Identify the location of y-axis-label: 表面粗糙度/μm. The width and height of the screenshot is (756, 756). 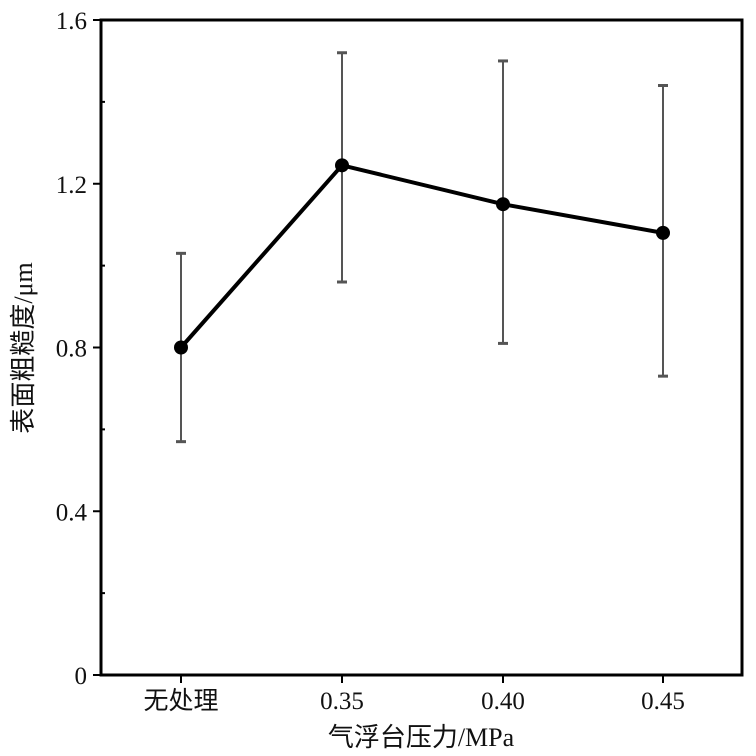
(23, 347).